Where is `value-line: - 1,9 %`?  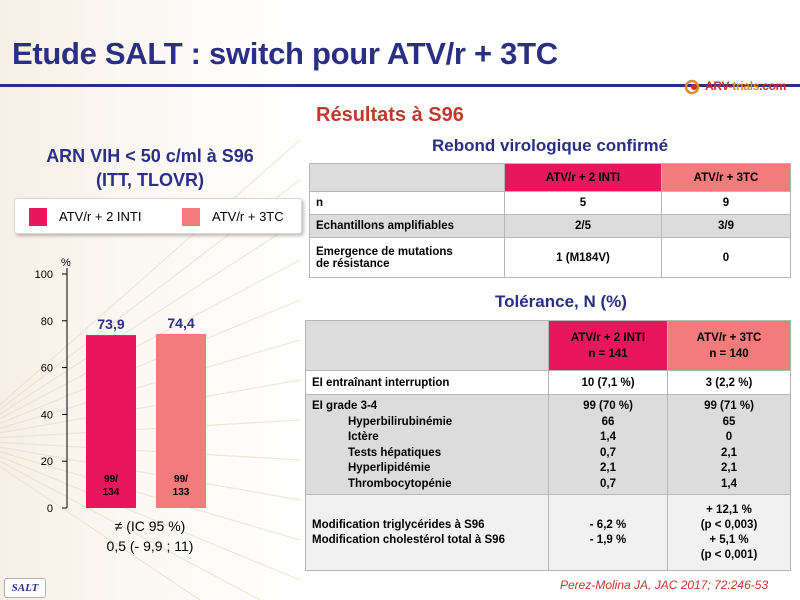 value-line: - 1,9 % is located at coordinates (608, 539).